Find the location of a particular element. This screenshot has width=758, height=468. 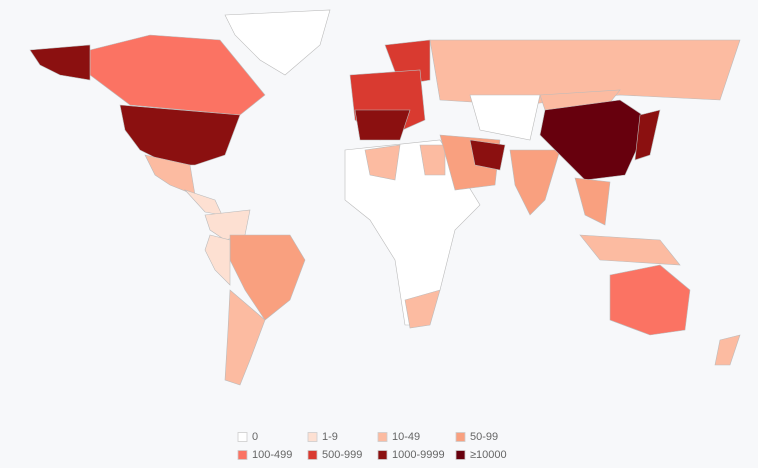

legend-label: 100-499 is located at coordinates (272, 455).